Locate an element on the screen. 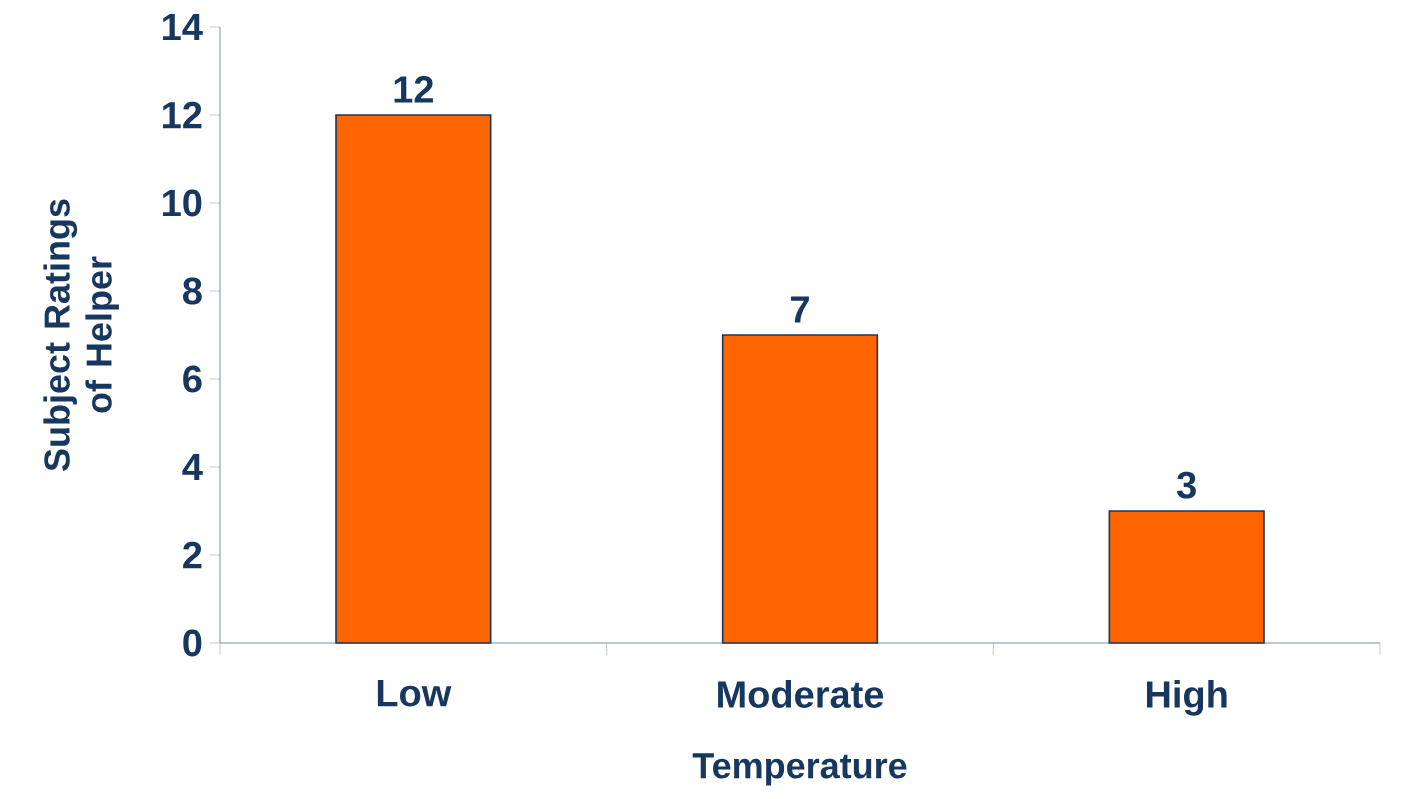 The image size is (1427, 799). y-tick-label: 2 is located at coordinates (192, 555).